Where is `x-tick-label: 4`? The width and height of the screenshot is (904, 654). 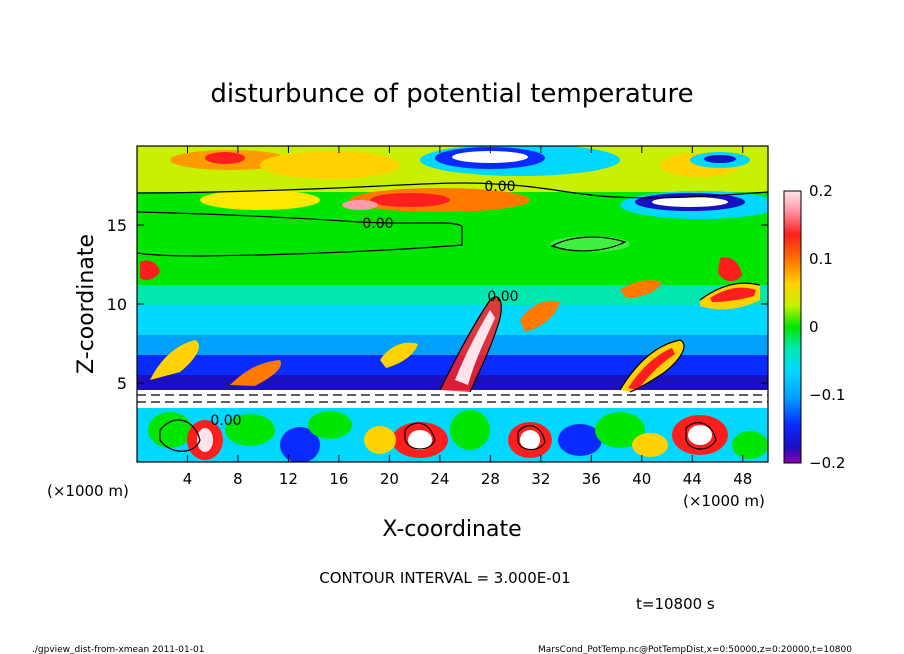 x-tick-label: 4 is located at coordinates (188, 479).